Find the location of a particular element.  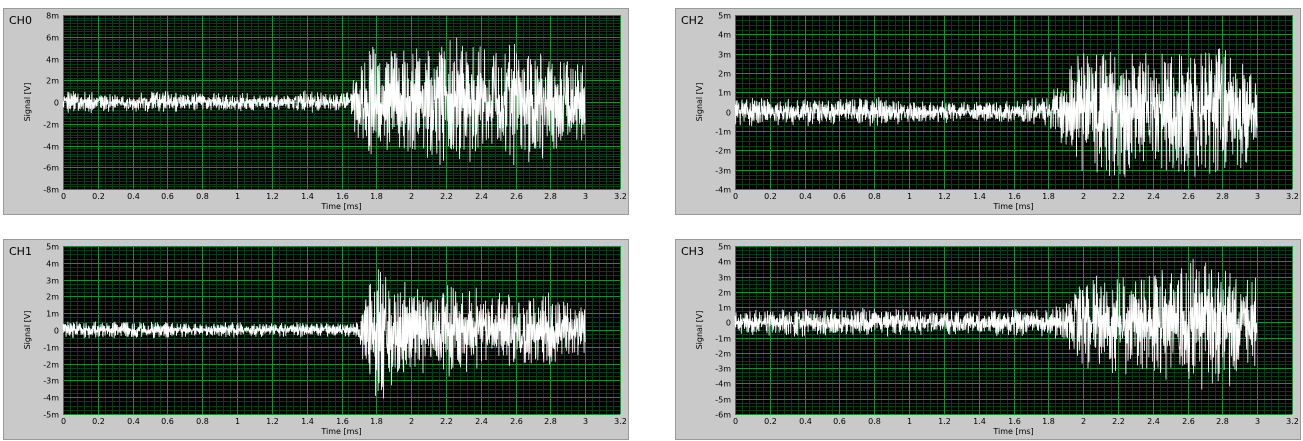

channel-label: CH3 is located at coordinates (692, 251).